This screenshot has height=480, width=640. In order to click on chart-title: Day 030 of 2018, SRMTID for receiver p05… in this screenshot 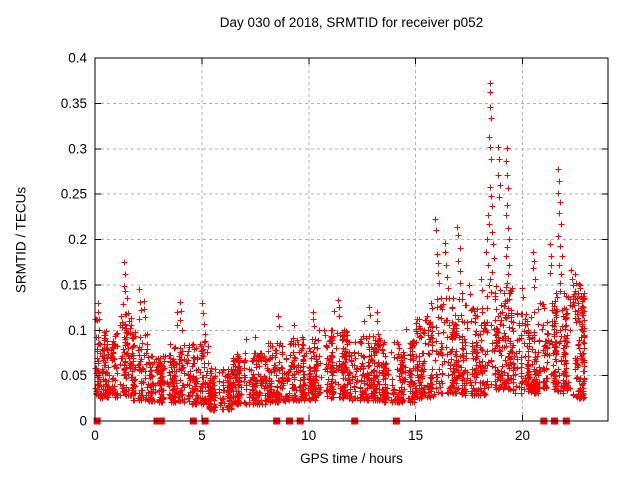, I will do `click(351, 22)`.